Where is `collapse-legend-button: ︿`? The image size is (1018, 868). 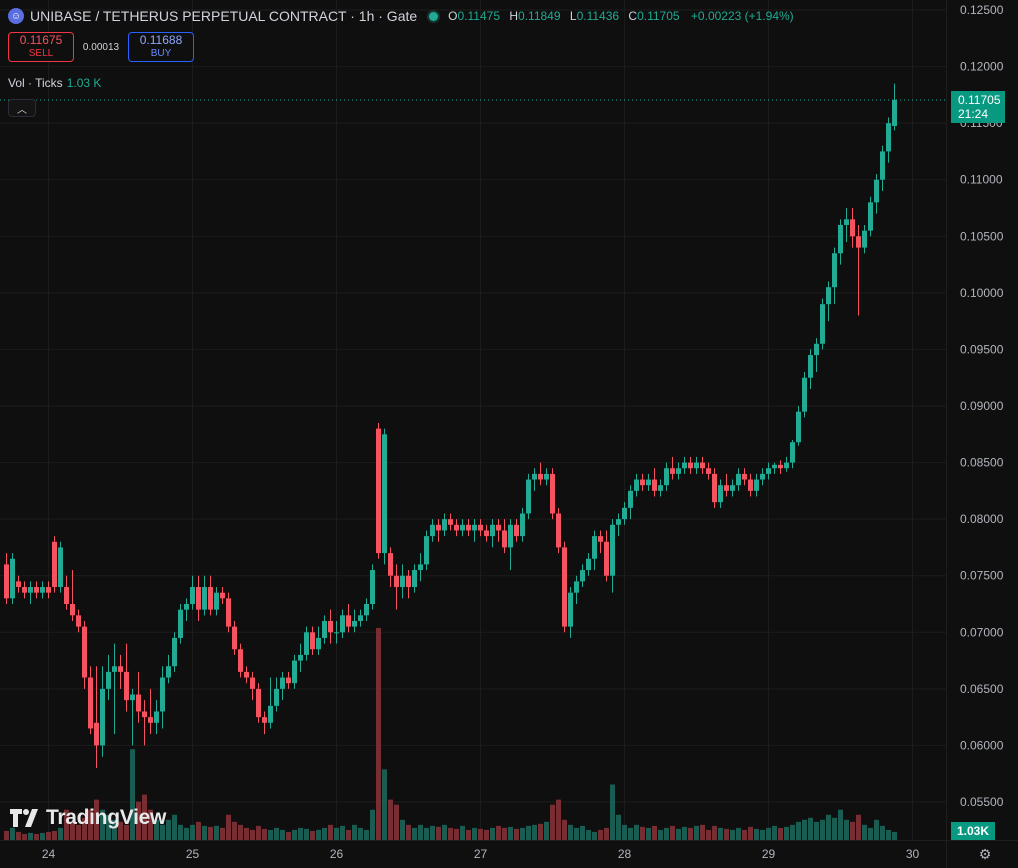
collapse-legend-button: ︿ is located at coordinates (22, 108).